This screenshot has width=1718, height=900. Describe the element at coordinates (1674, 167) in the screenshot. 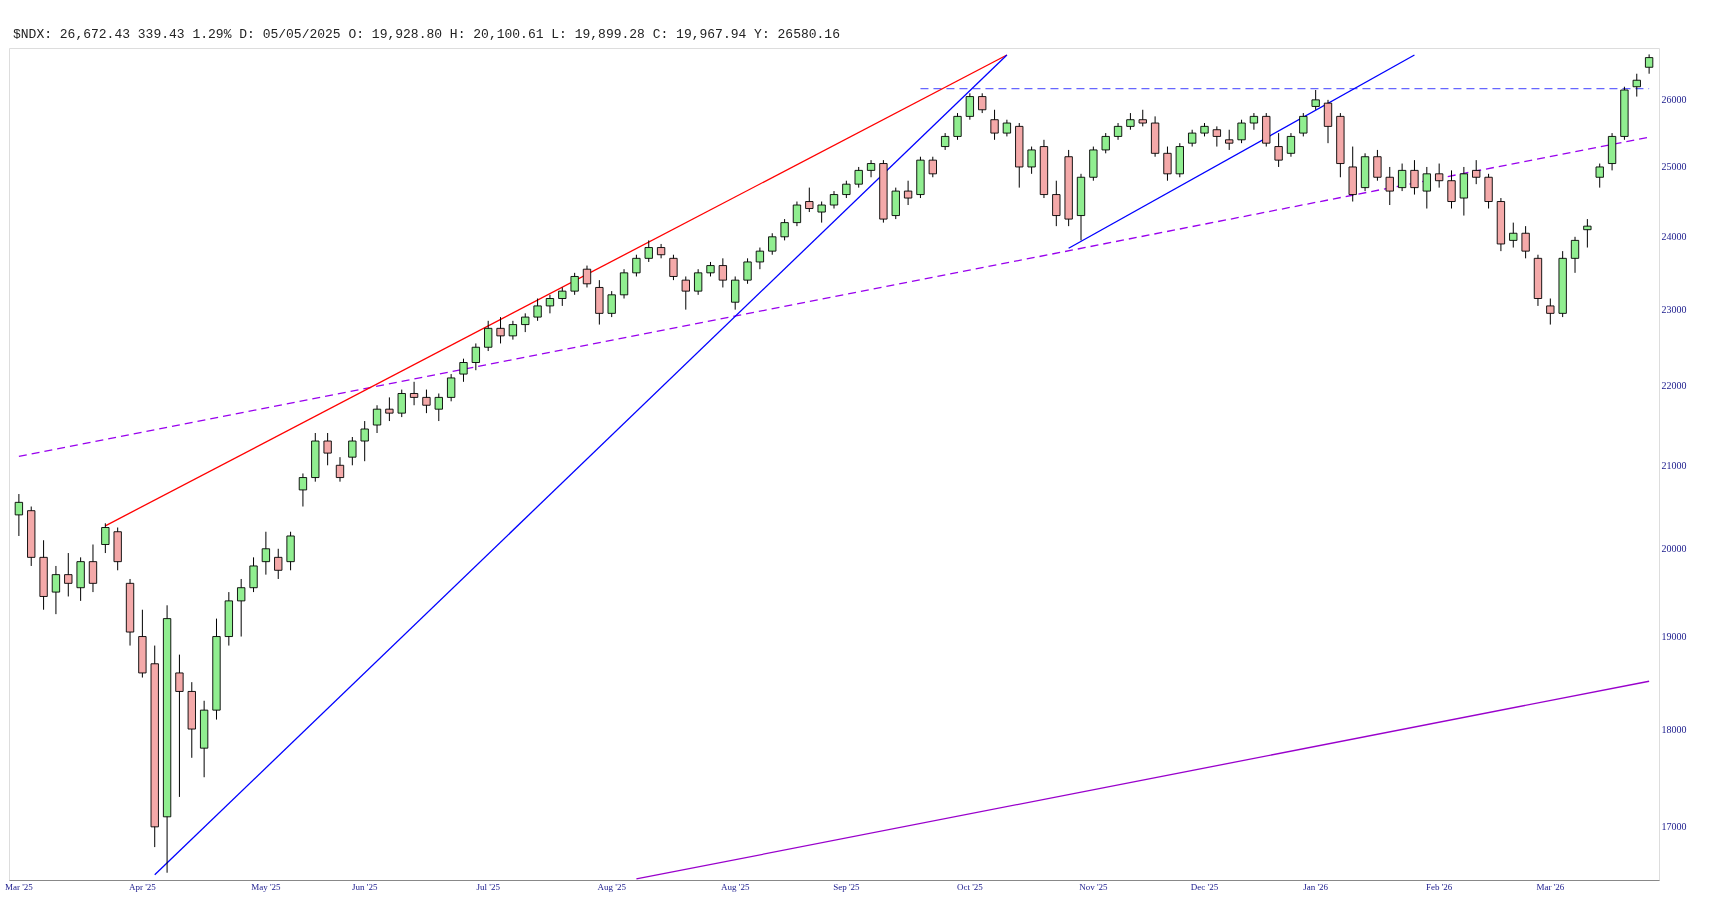

I see `y-tick-label: 25000` at that location.